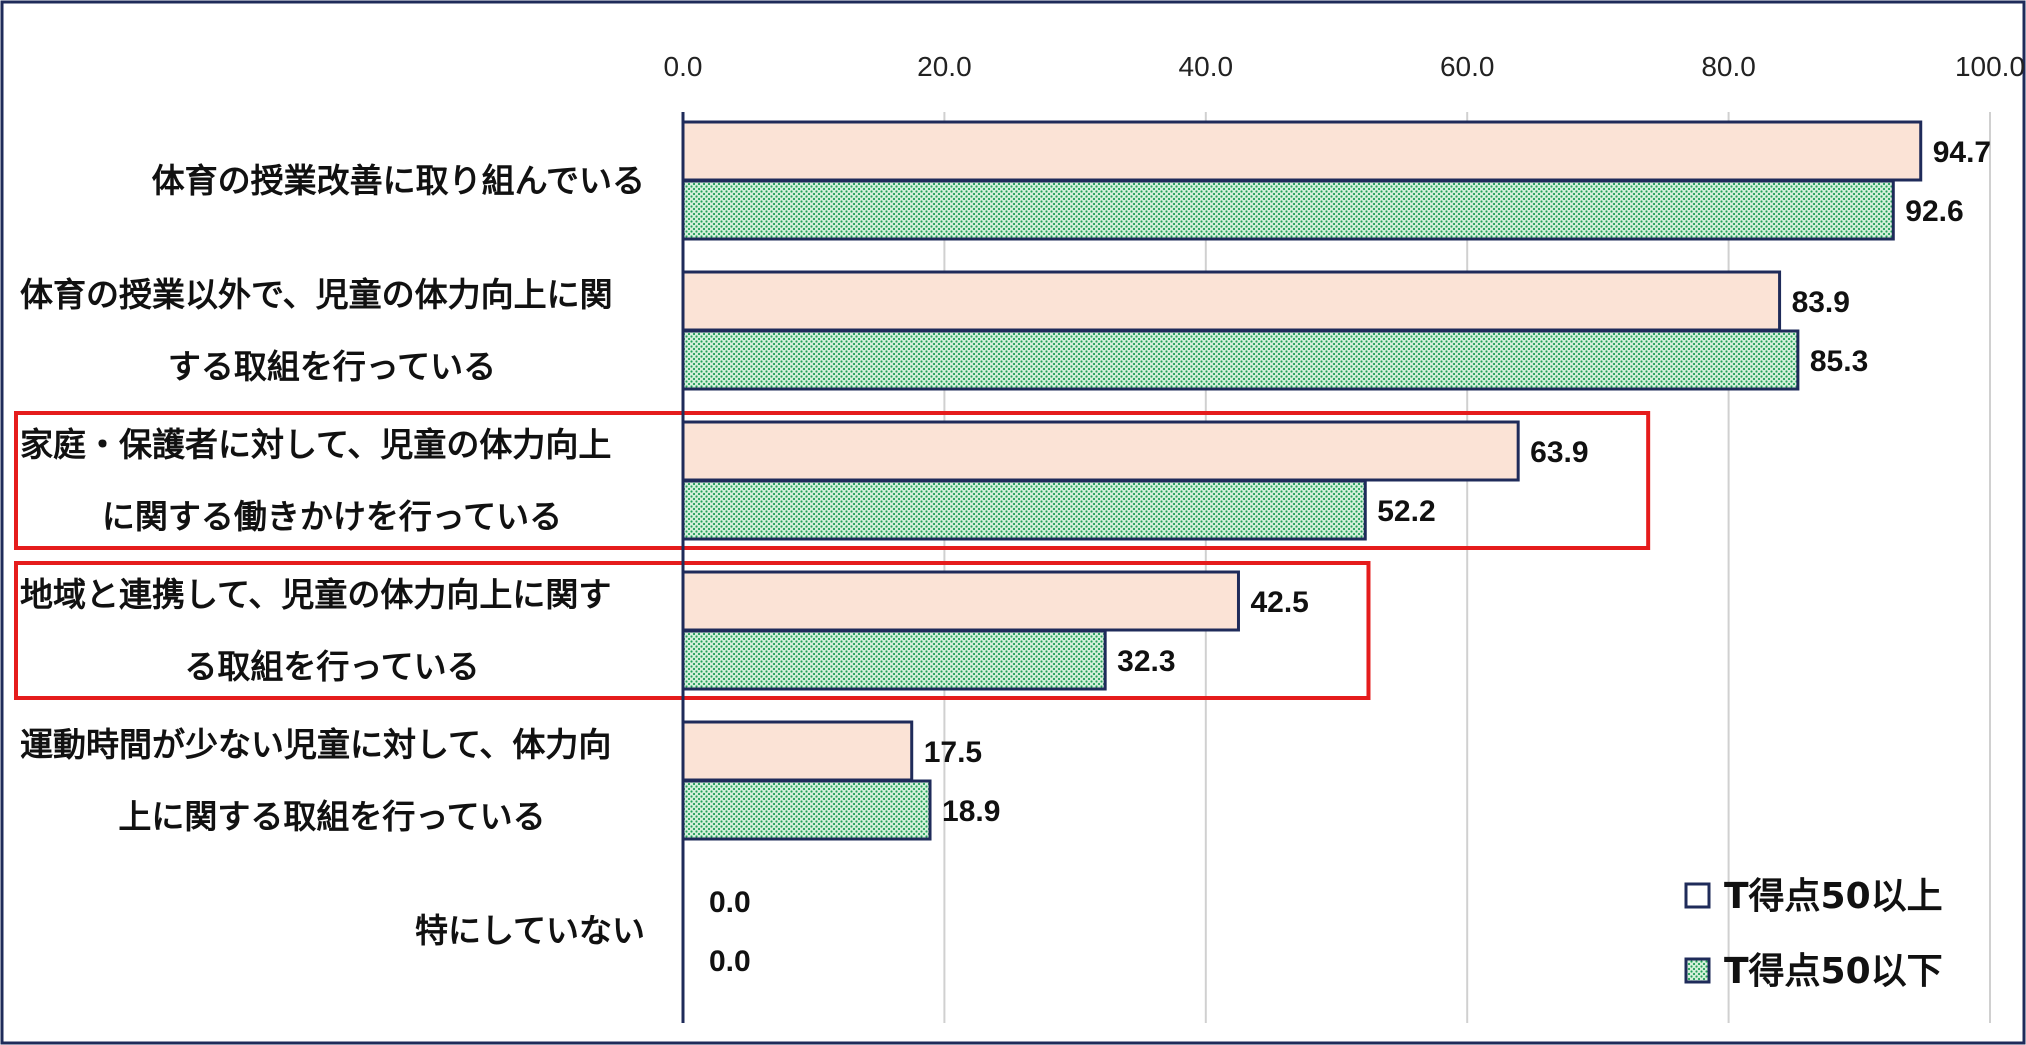  What do you see at coordinates (315, 444) in the screenshot?
I see `category-label: 家庭・保護者に対して、児童の体力向上` at bounding box center [315, 444].